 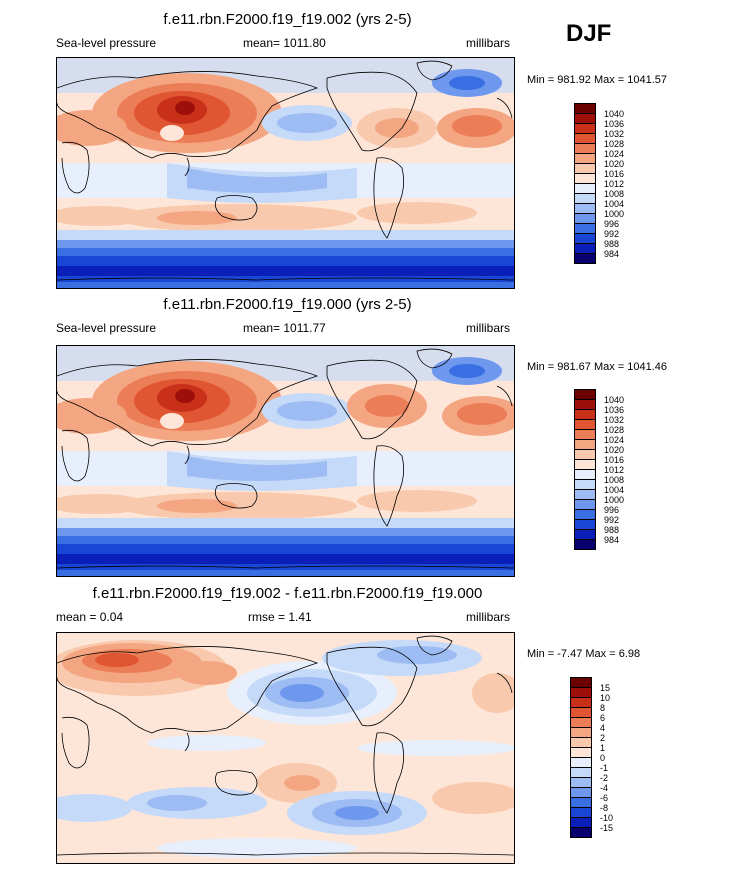 I want to click on panel-2-colorbar-label: 1028, so click(x=614, y=430).